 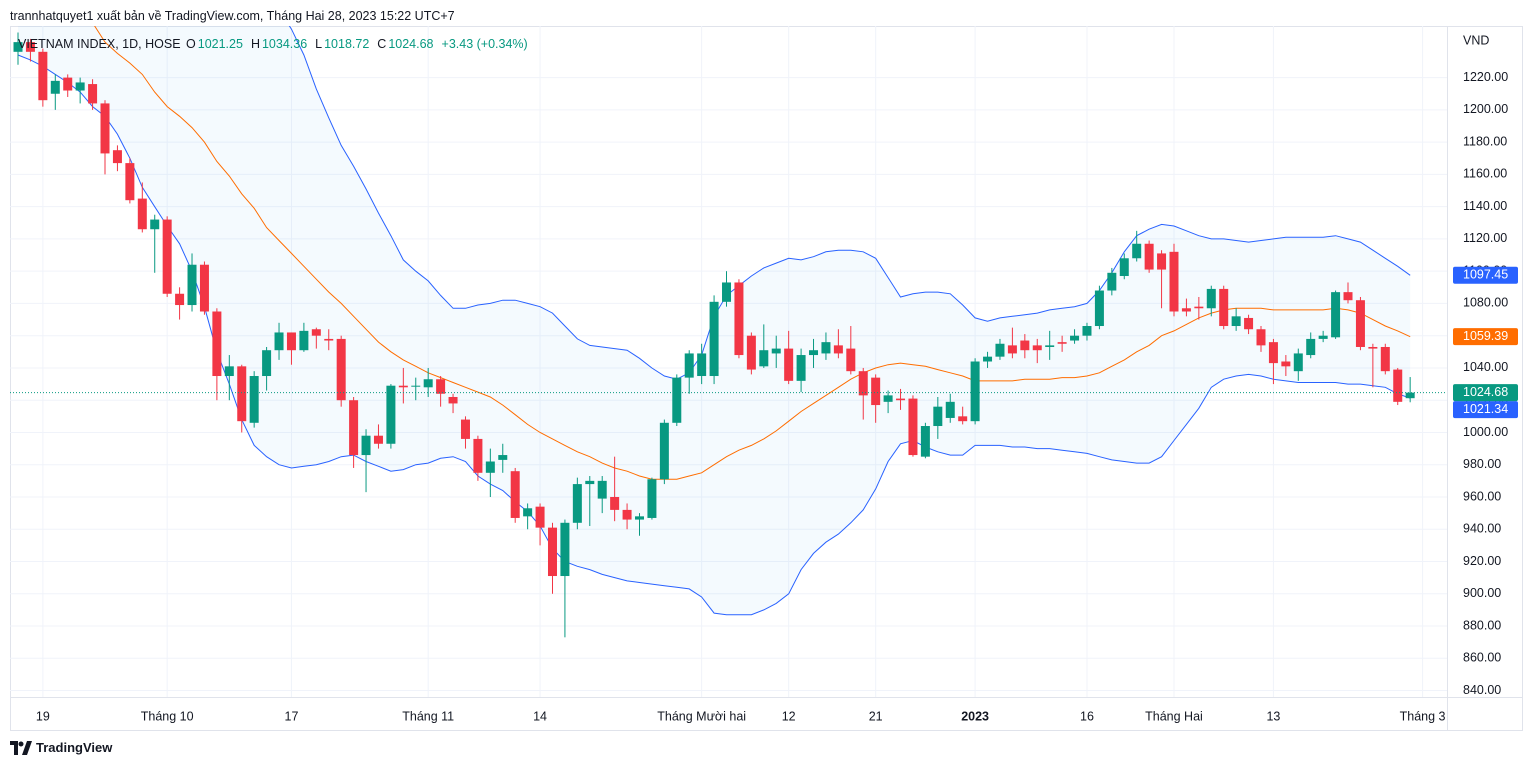 What do you see at coordinates (1485, 141) in the screenshot?
I see `y-tick-label: 1180.00` at bounding box center [1485, 141].